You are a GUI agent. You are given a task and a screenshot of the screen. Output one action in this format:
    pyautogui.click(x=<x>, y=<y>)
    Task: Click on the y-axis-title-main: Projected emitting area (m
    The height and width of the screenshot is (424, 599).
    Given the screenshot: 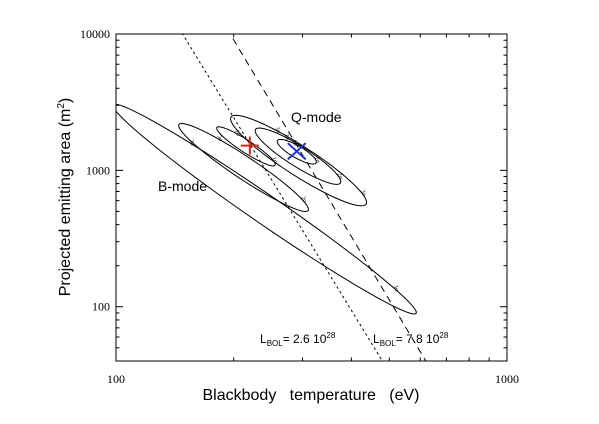 What is the action you would take?
    pyautogui.click(x=65, y=203)
    